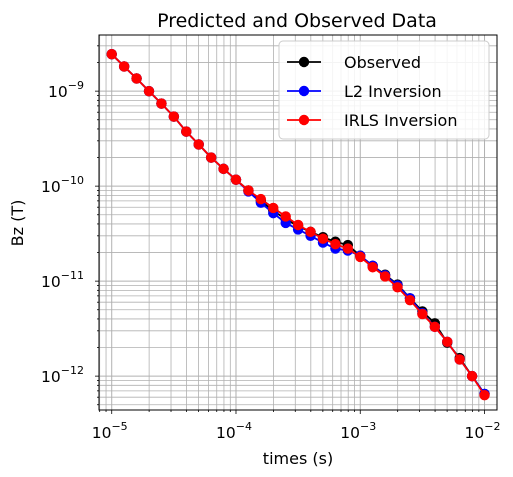 The height and width of the screenshot is (477, 513). What do you see at coordinates (17, 223) in the screenshot?
I see `y-axis-label: Bz (T)` at bounding box center [17, 223].